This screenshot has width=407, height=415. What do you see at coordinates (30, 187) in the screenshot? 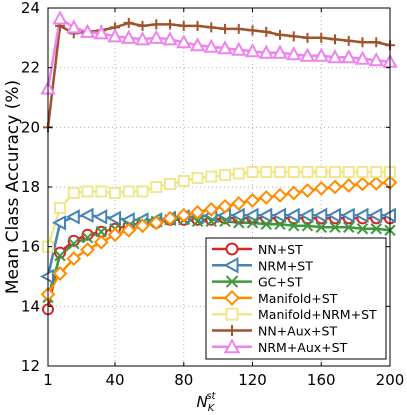
I see `y-tick-label: 18` at bounding box center [30, 187].